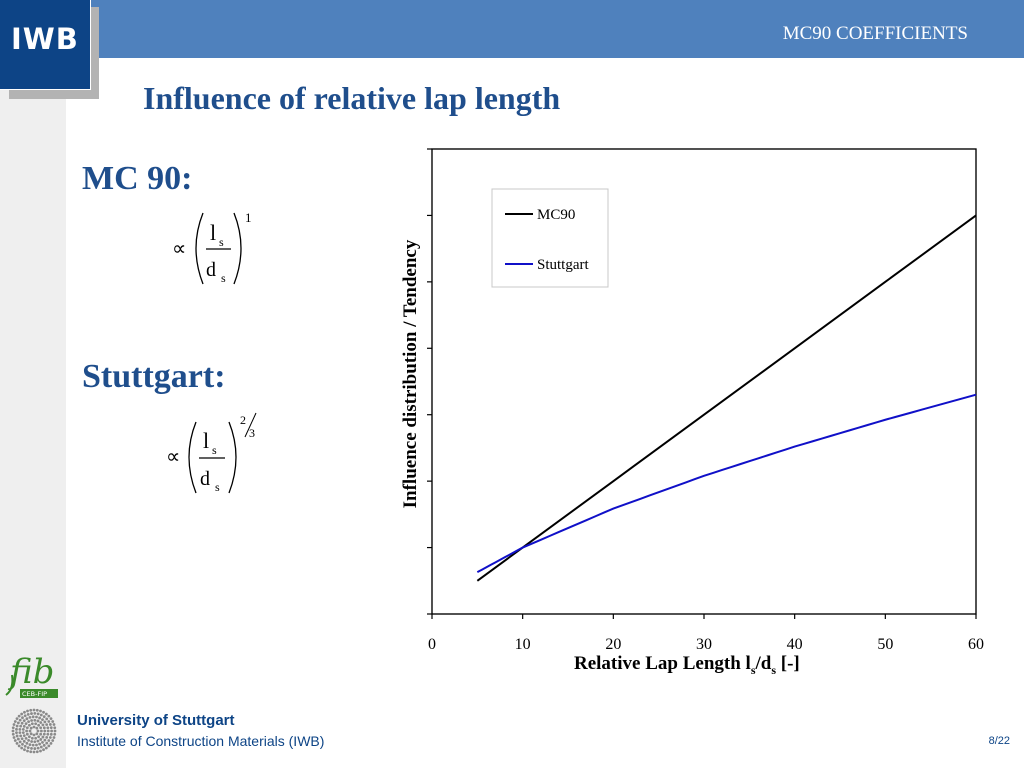 The width and height of the screenshot is (1024, 768). I want to click on numerator-sub: s, so click(221, 242).